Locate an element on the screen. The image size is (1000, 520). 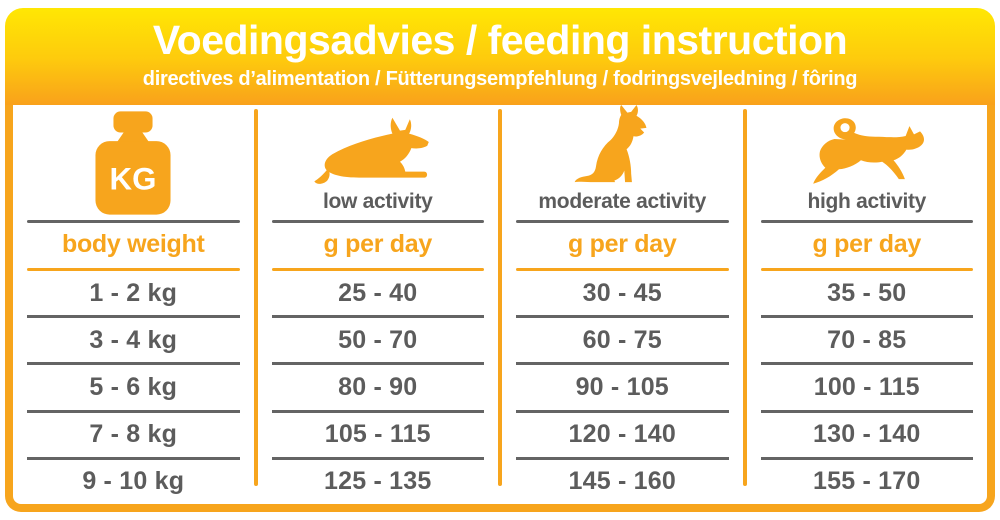
table-cell: 7 - 8 kg is located at coordinates (133, 436).